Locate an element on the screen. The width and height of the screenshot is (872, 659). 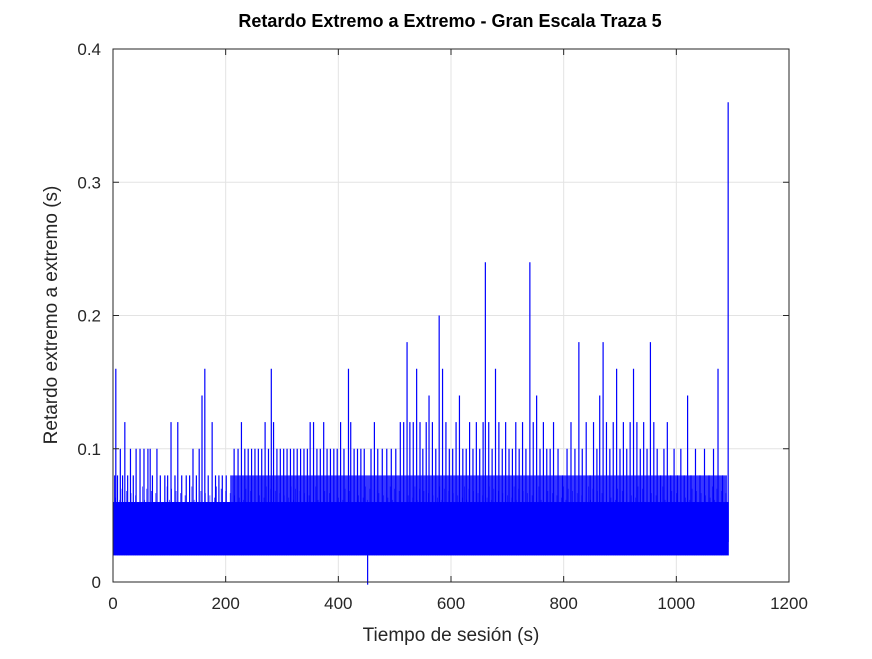
x-axis-label: Tiempo de sesión (s) is located at coordinates (451, 635).